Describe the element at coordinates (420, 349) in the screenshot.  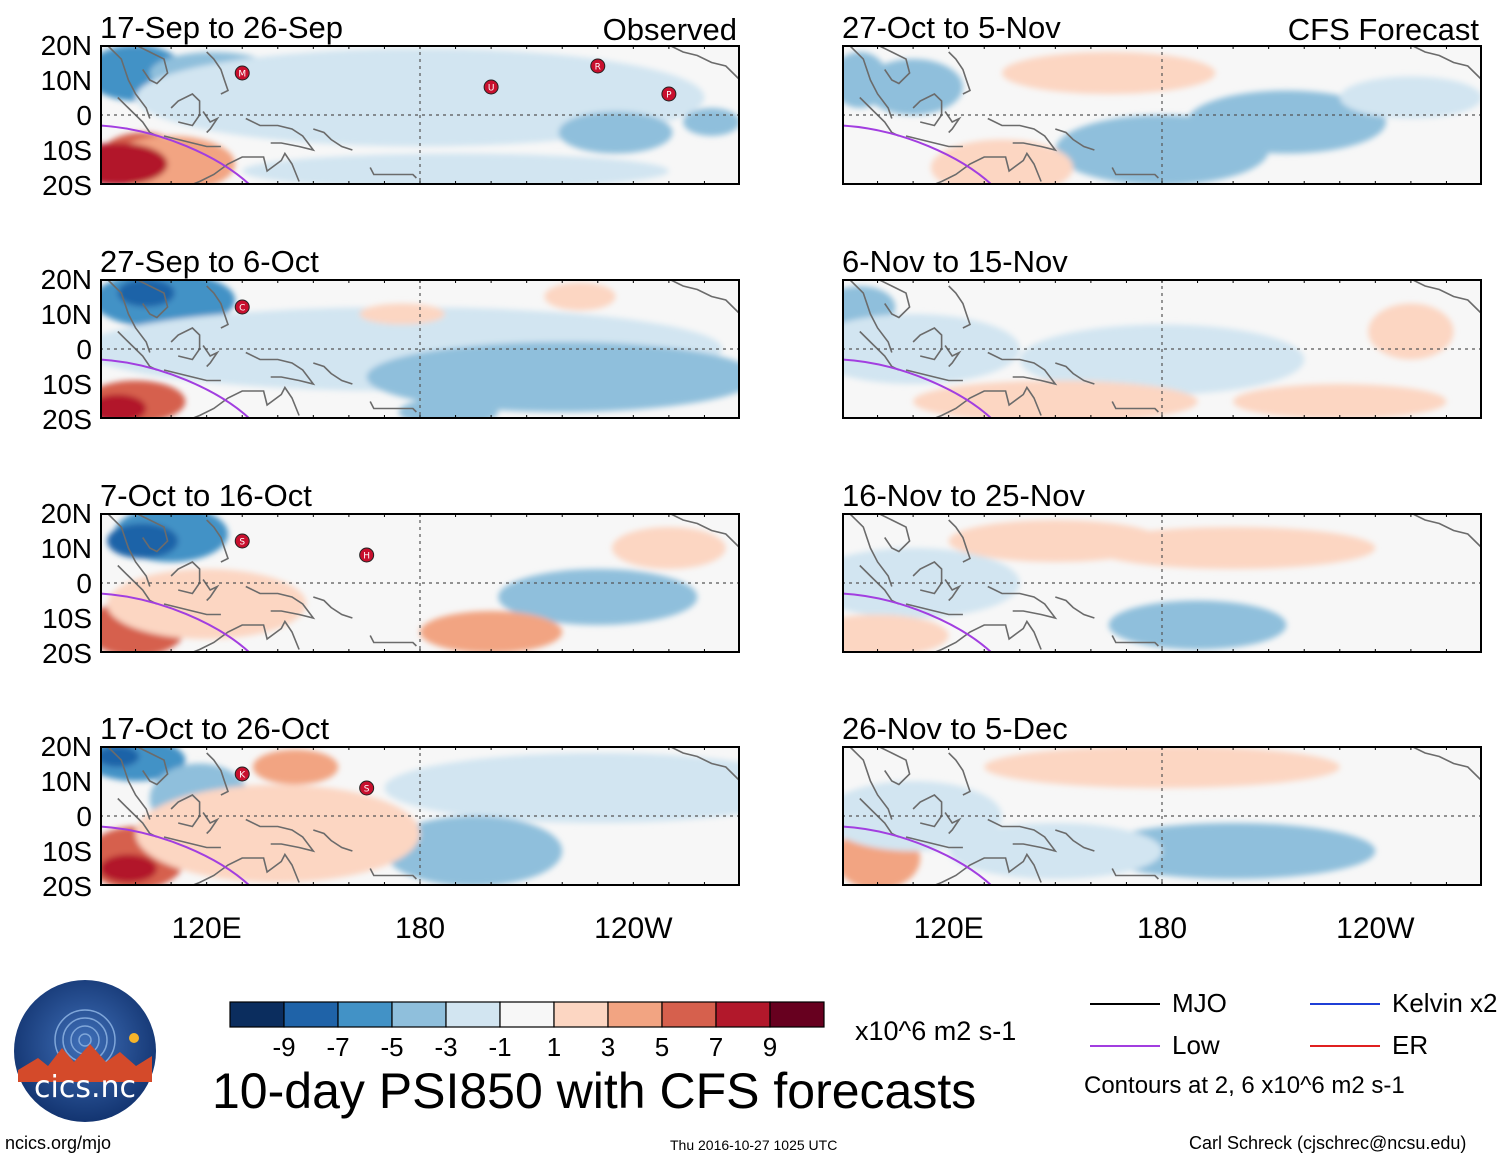
I see `map-canvas: C` at that location.